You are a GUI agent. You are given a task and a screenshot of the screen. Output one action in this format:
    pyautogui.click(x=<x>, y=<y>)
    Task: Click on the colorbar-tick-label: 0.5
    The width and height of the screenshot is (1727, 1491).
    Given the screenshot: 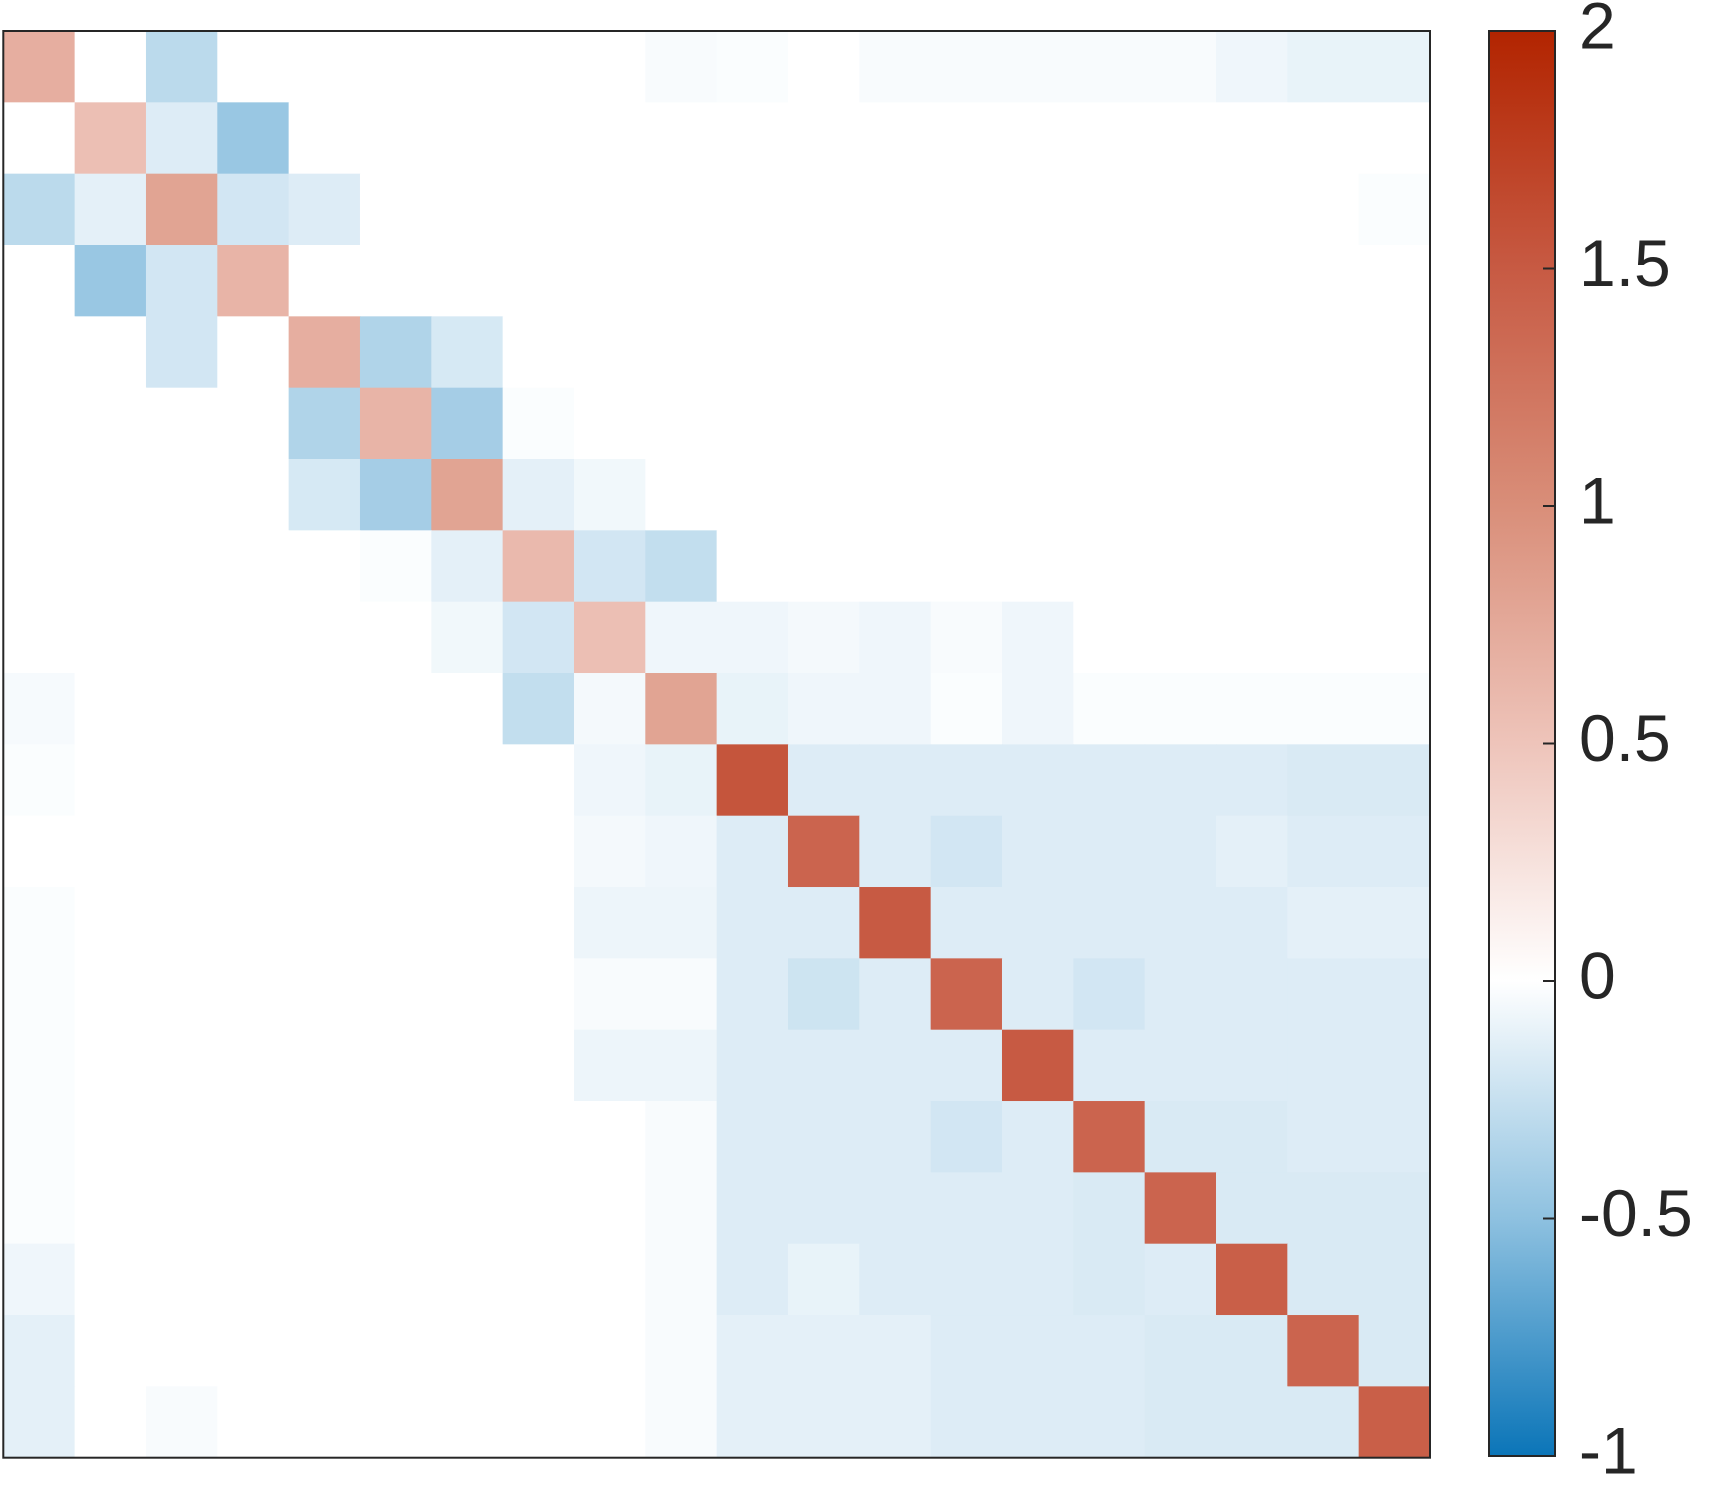 What is the action you would take?
    pyautogui.click(x=1625, y=738)
    